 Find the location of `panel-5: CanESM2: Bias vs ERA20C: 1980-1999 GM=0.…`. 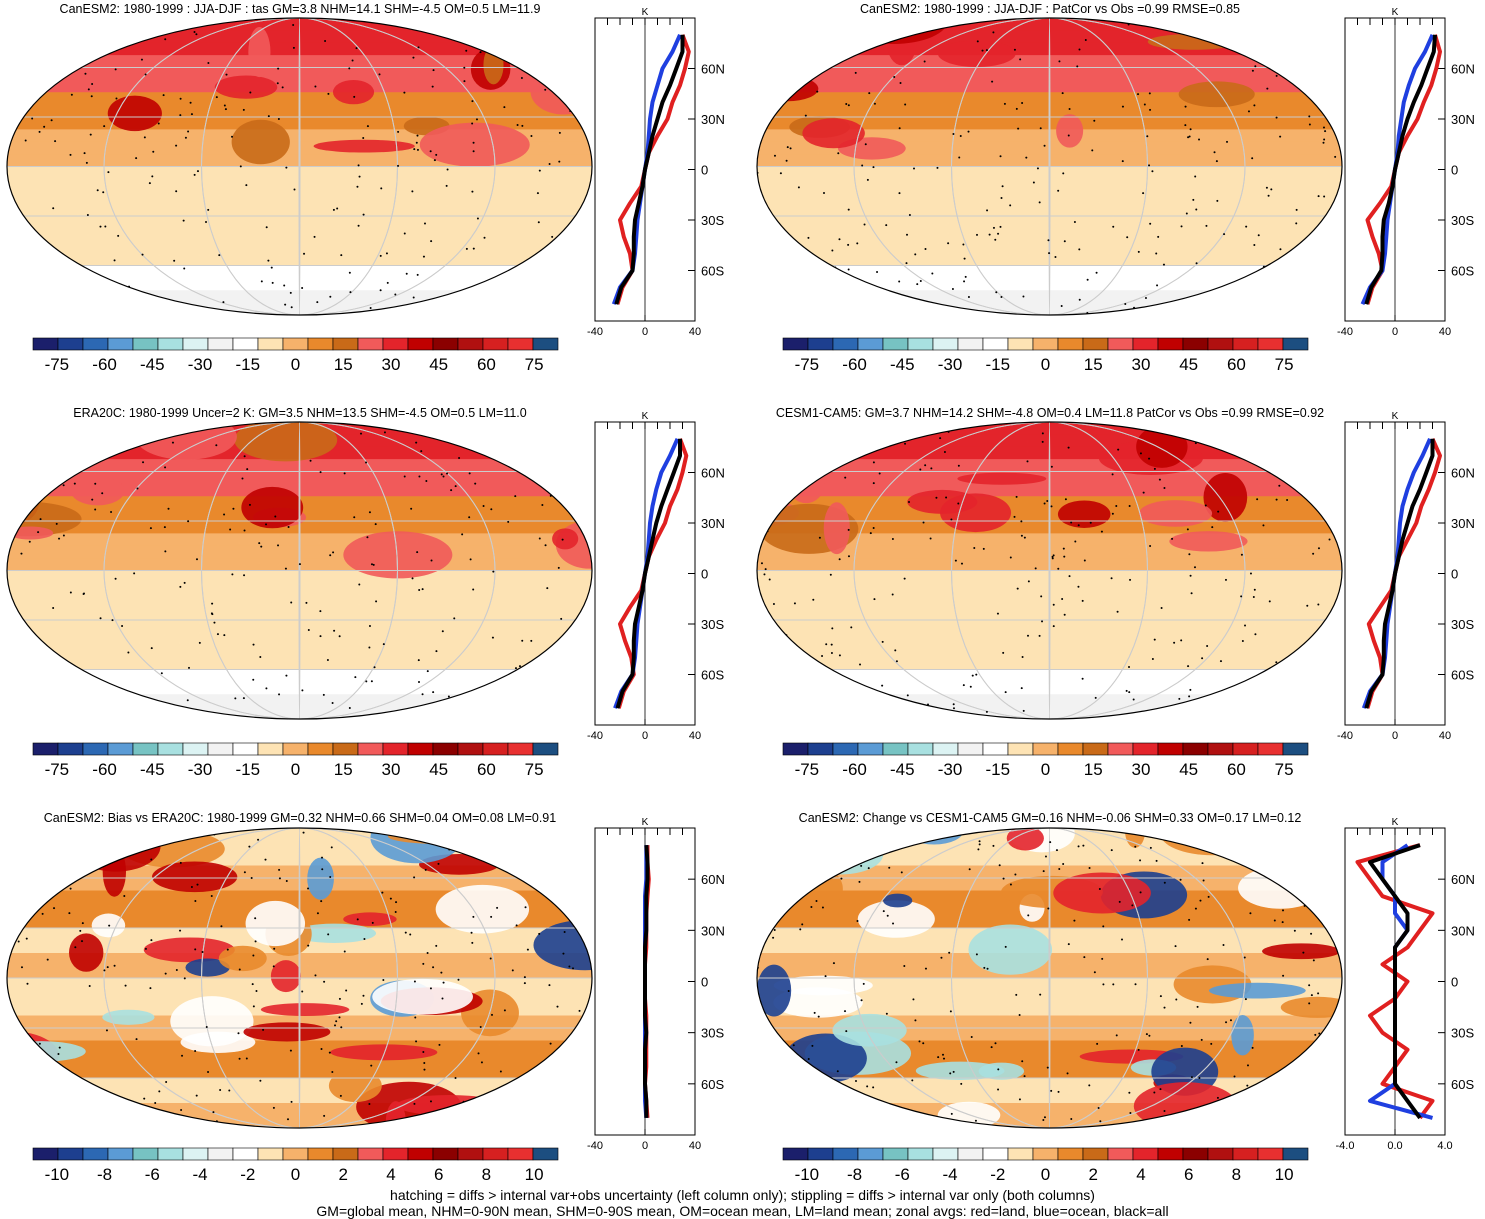

panel-5: CanESM2: Bias vs ERA20C: 1980-1999 GM=0.… is located at coordinates (365, 997).